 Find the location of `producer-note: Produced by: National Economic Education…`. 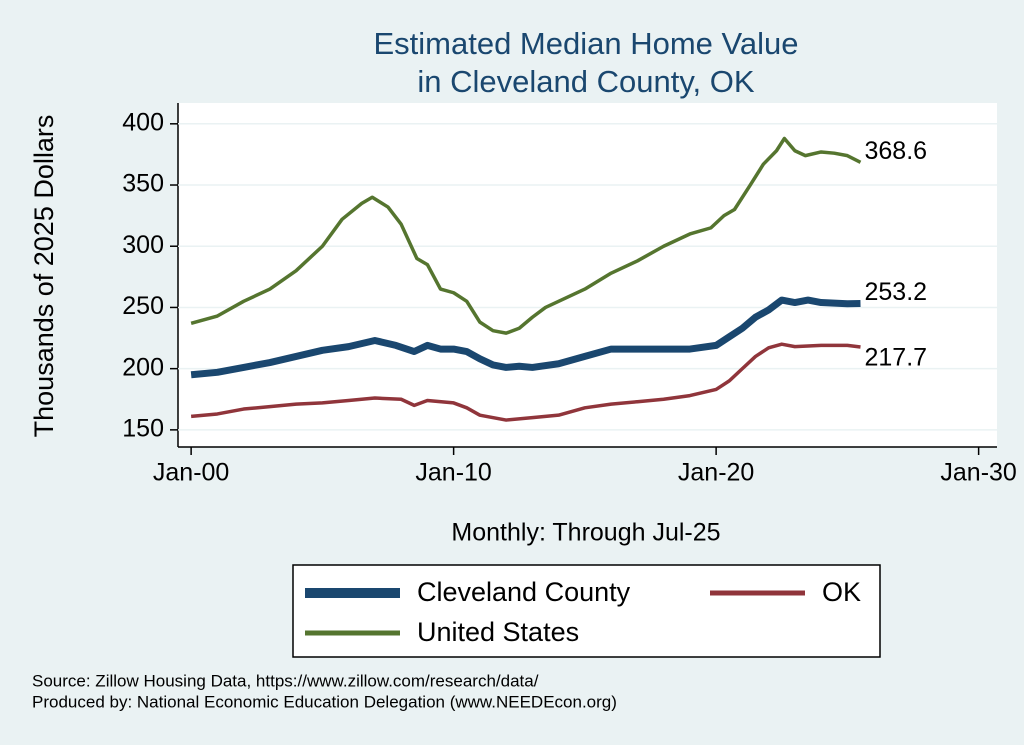

producer-note: Produced by: National Economic Education… is located at coordinates (324, 701).